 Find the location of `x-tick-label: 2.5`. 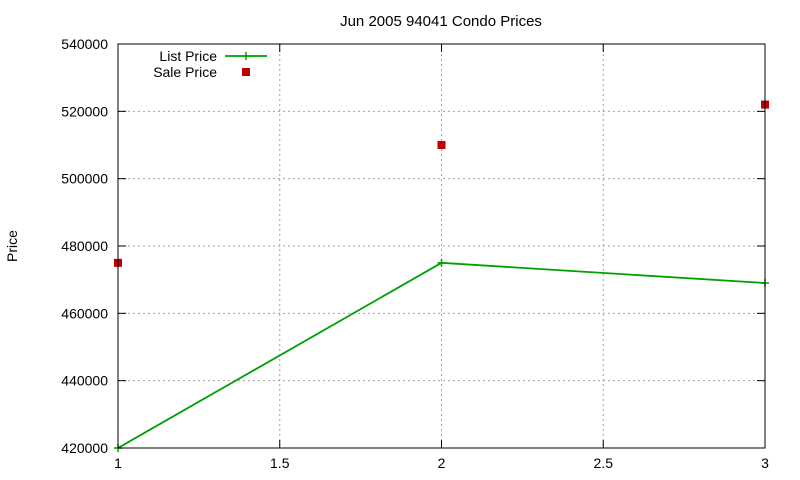

x-tick-label: 2.5 is located at coordinates (604, 463).